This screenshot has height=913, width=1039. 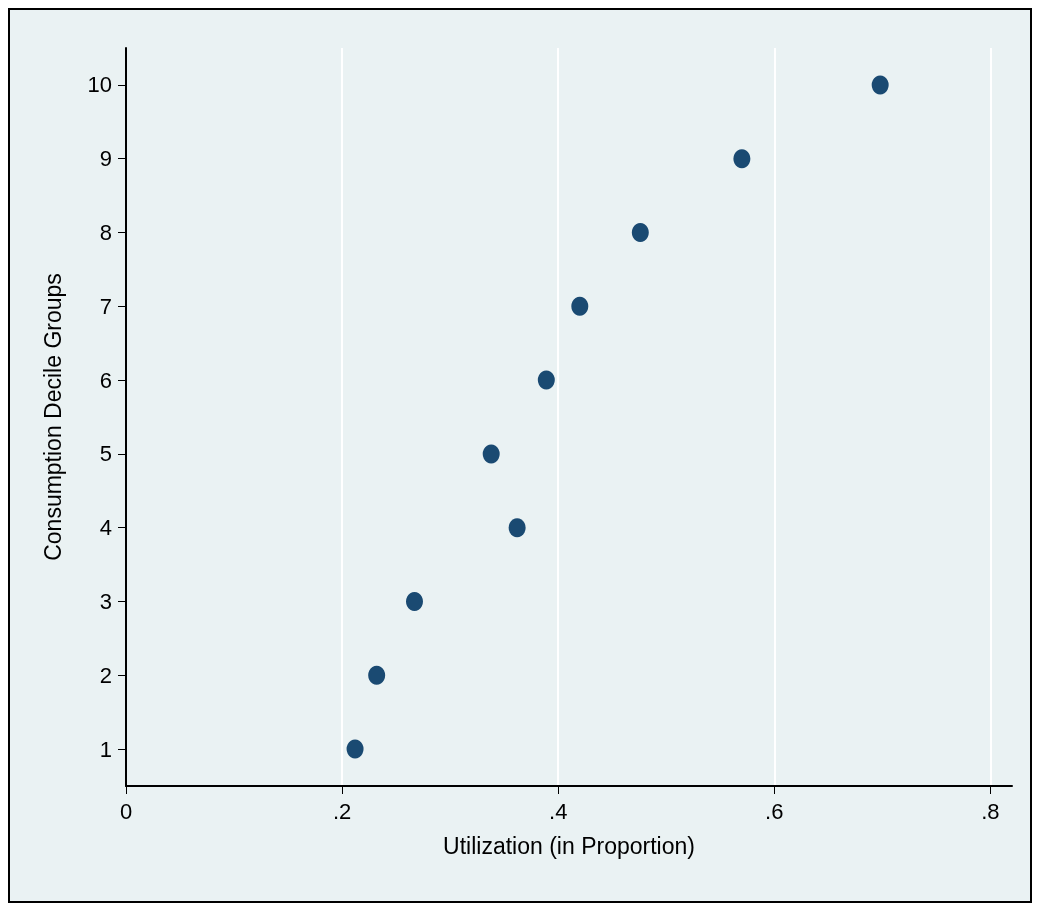 I want to click on y-tick-label: 3, so click(x=105, y=601).